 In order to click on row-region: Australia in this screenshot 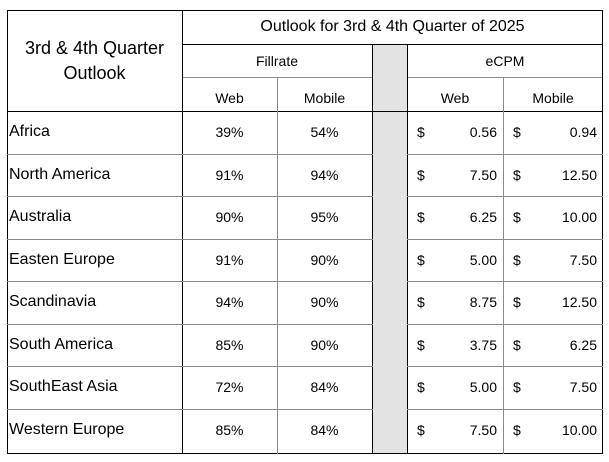, I will do `click(40, 217)`.